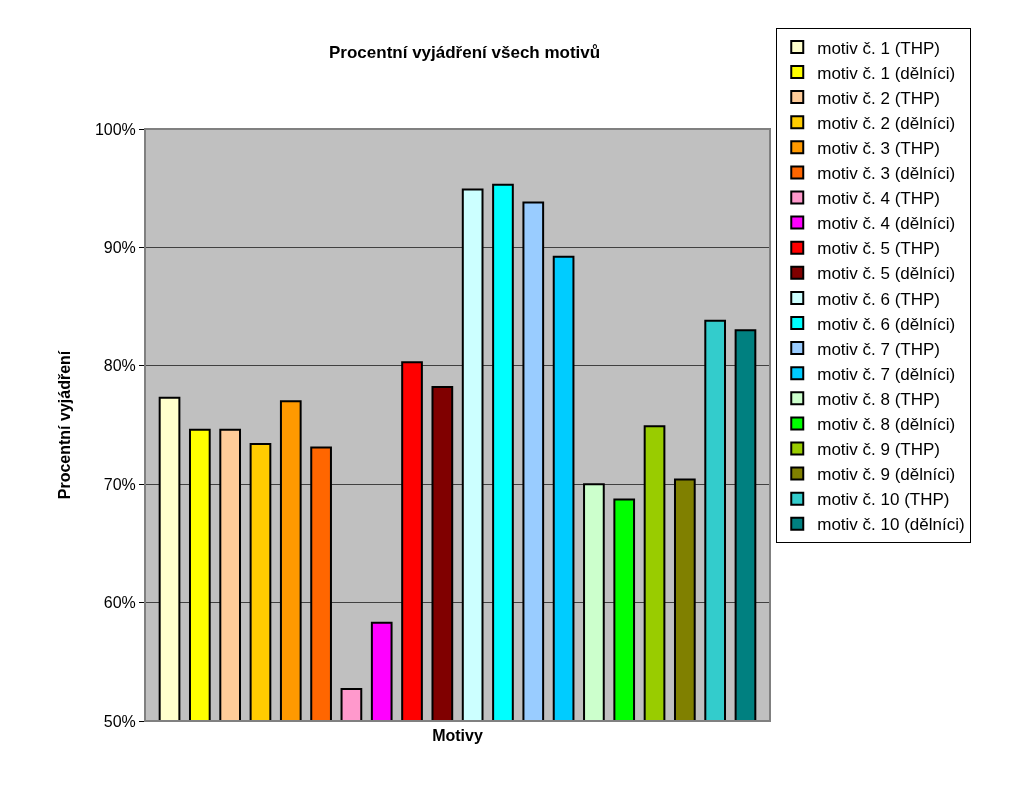 The width and height of the screenshot is (1010, 796). What do you see at coordinates (119, 603) in the screenshot?
I see `y-tick-label: 60%` at bounding box center [119, 603].